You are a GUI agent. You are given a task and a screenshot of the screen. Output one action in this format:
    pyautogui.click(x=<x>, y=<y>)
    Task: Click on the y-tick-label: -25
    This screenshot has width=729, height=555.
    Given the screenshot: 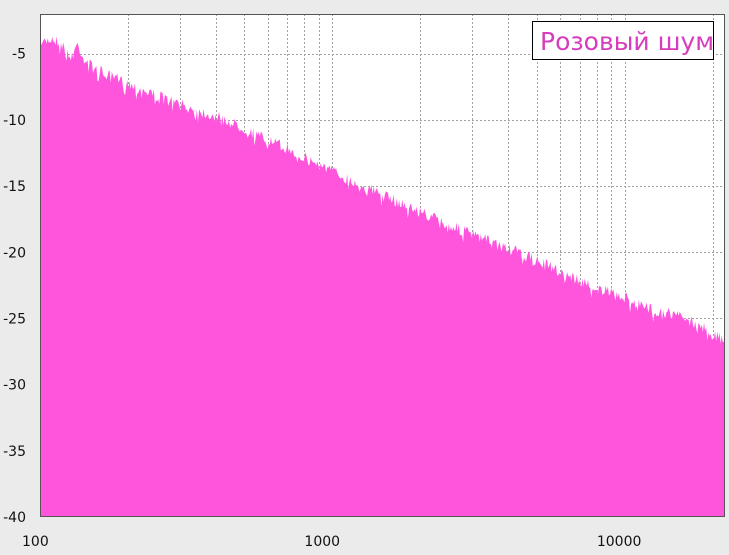 What is the action you would take?
    pyautogui.click(x=14, y=319)
    